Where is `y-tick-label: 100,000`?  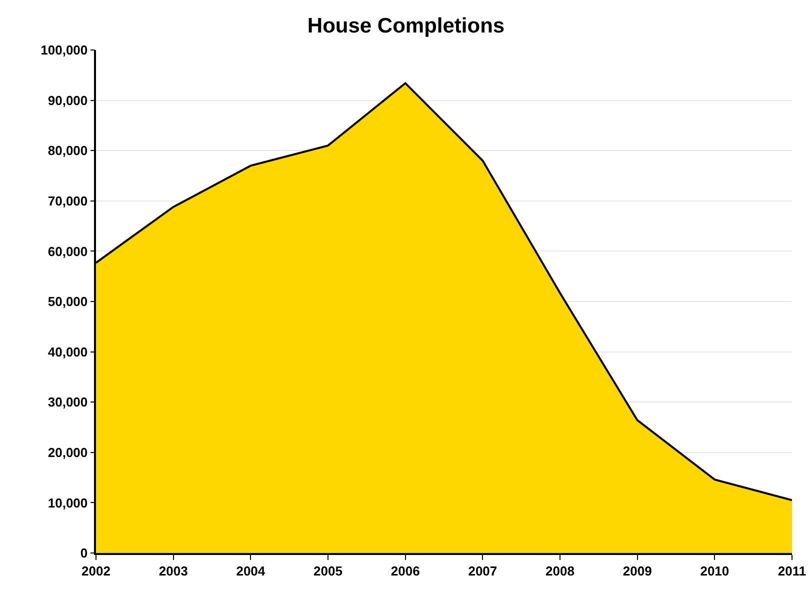 y-tick-label: 100,000 is located at coordinates (64, 50).